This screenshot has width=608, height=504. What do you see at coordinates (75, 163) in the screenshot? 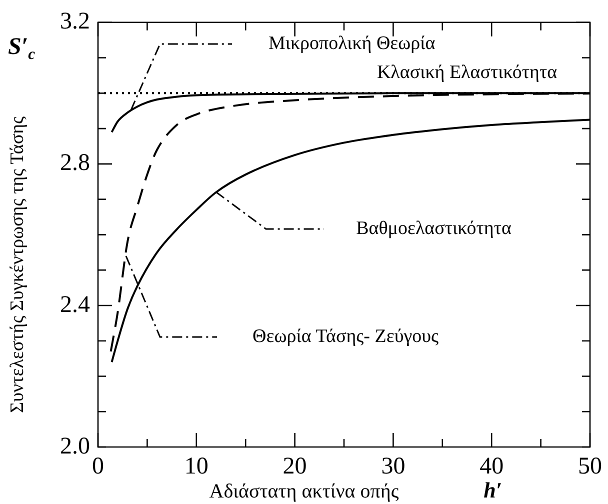
I see `y-tick-label: 2.8` at bounding box center [75, 163].